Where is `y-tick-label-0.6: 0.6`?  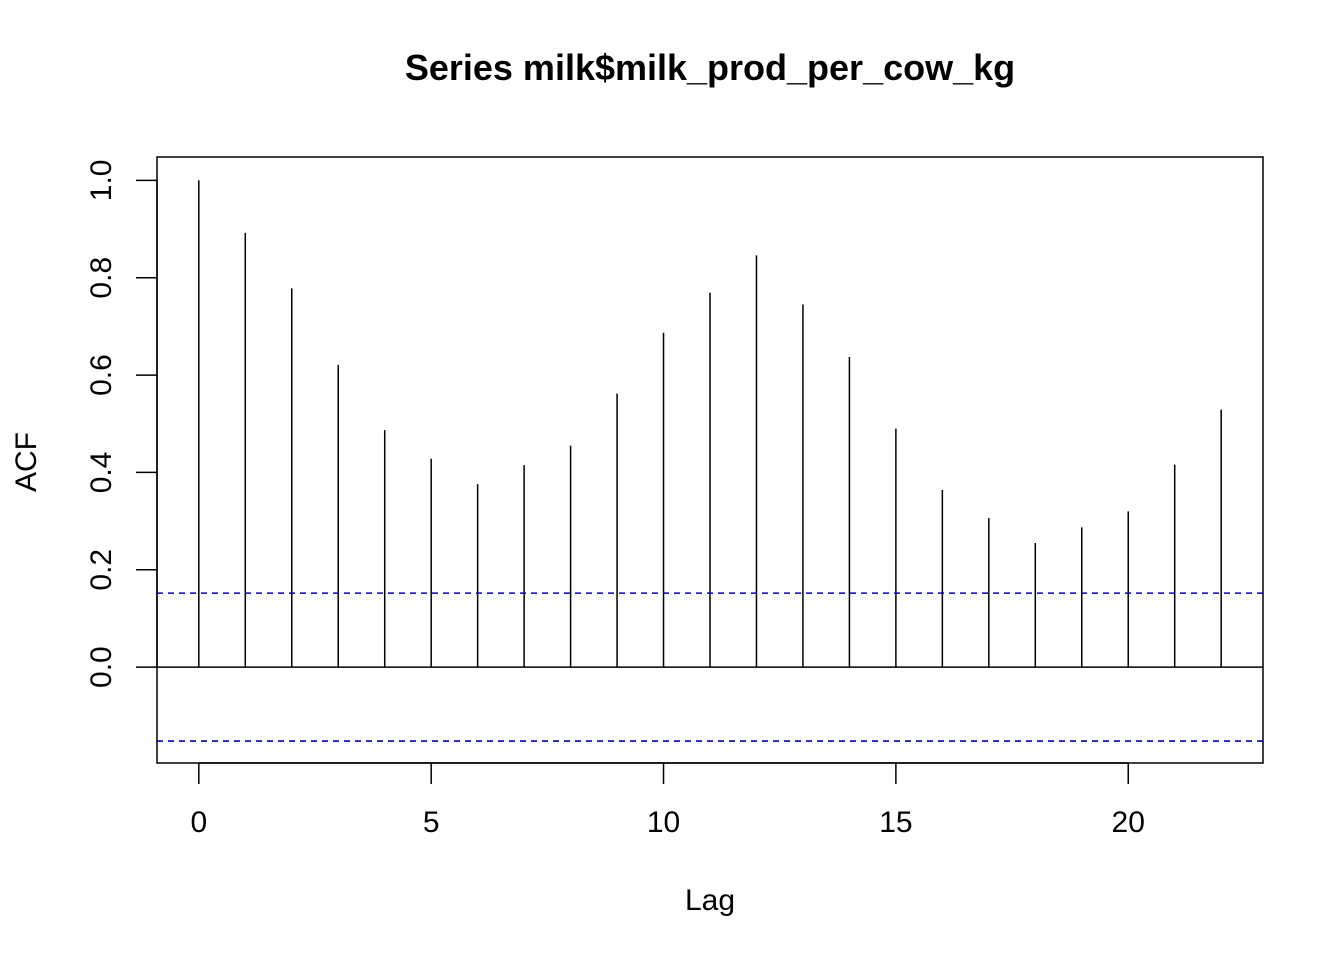
y-tick-label-0.6: 0.6 is located at coordinates (101, 375).